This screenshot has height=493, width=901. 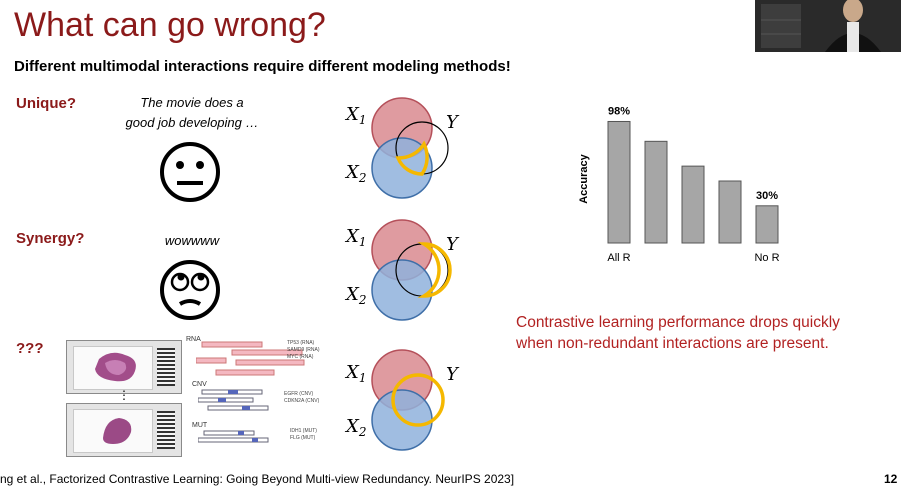 I want to click on slide-title: What can go wrong?, so click(x=170, y=25).